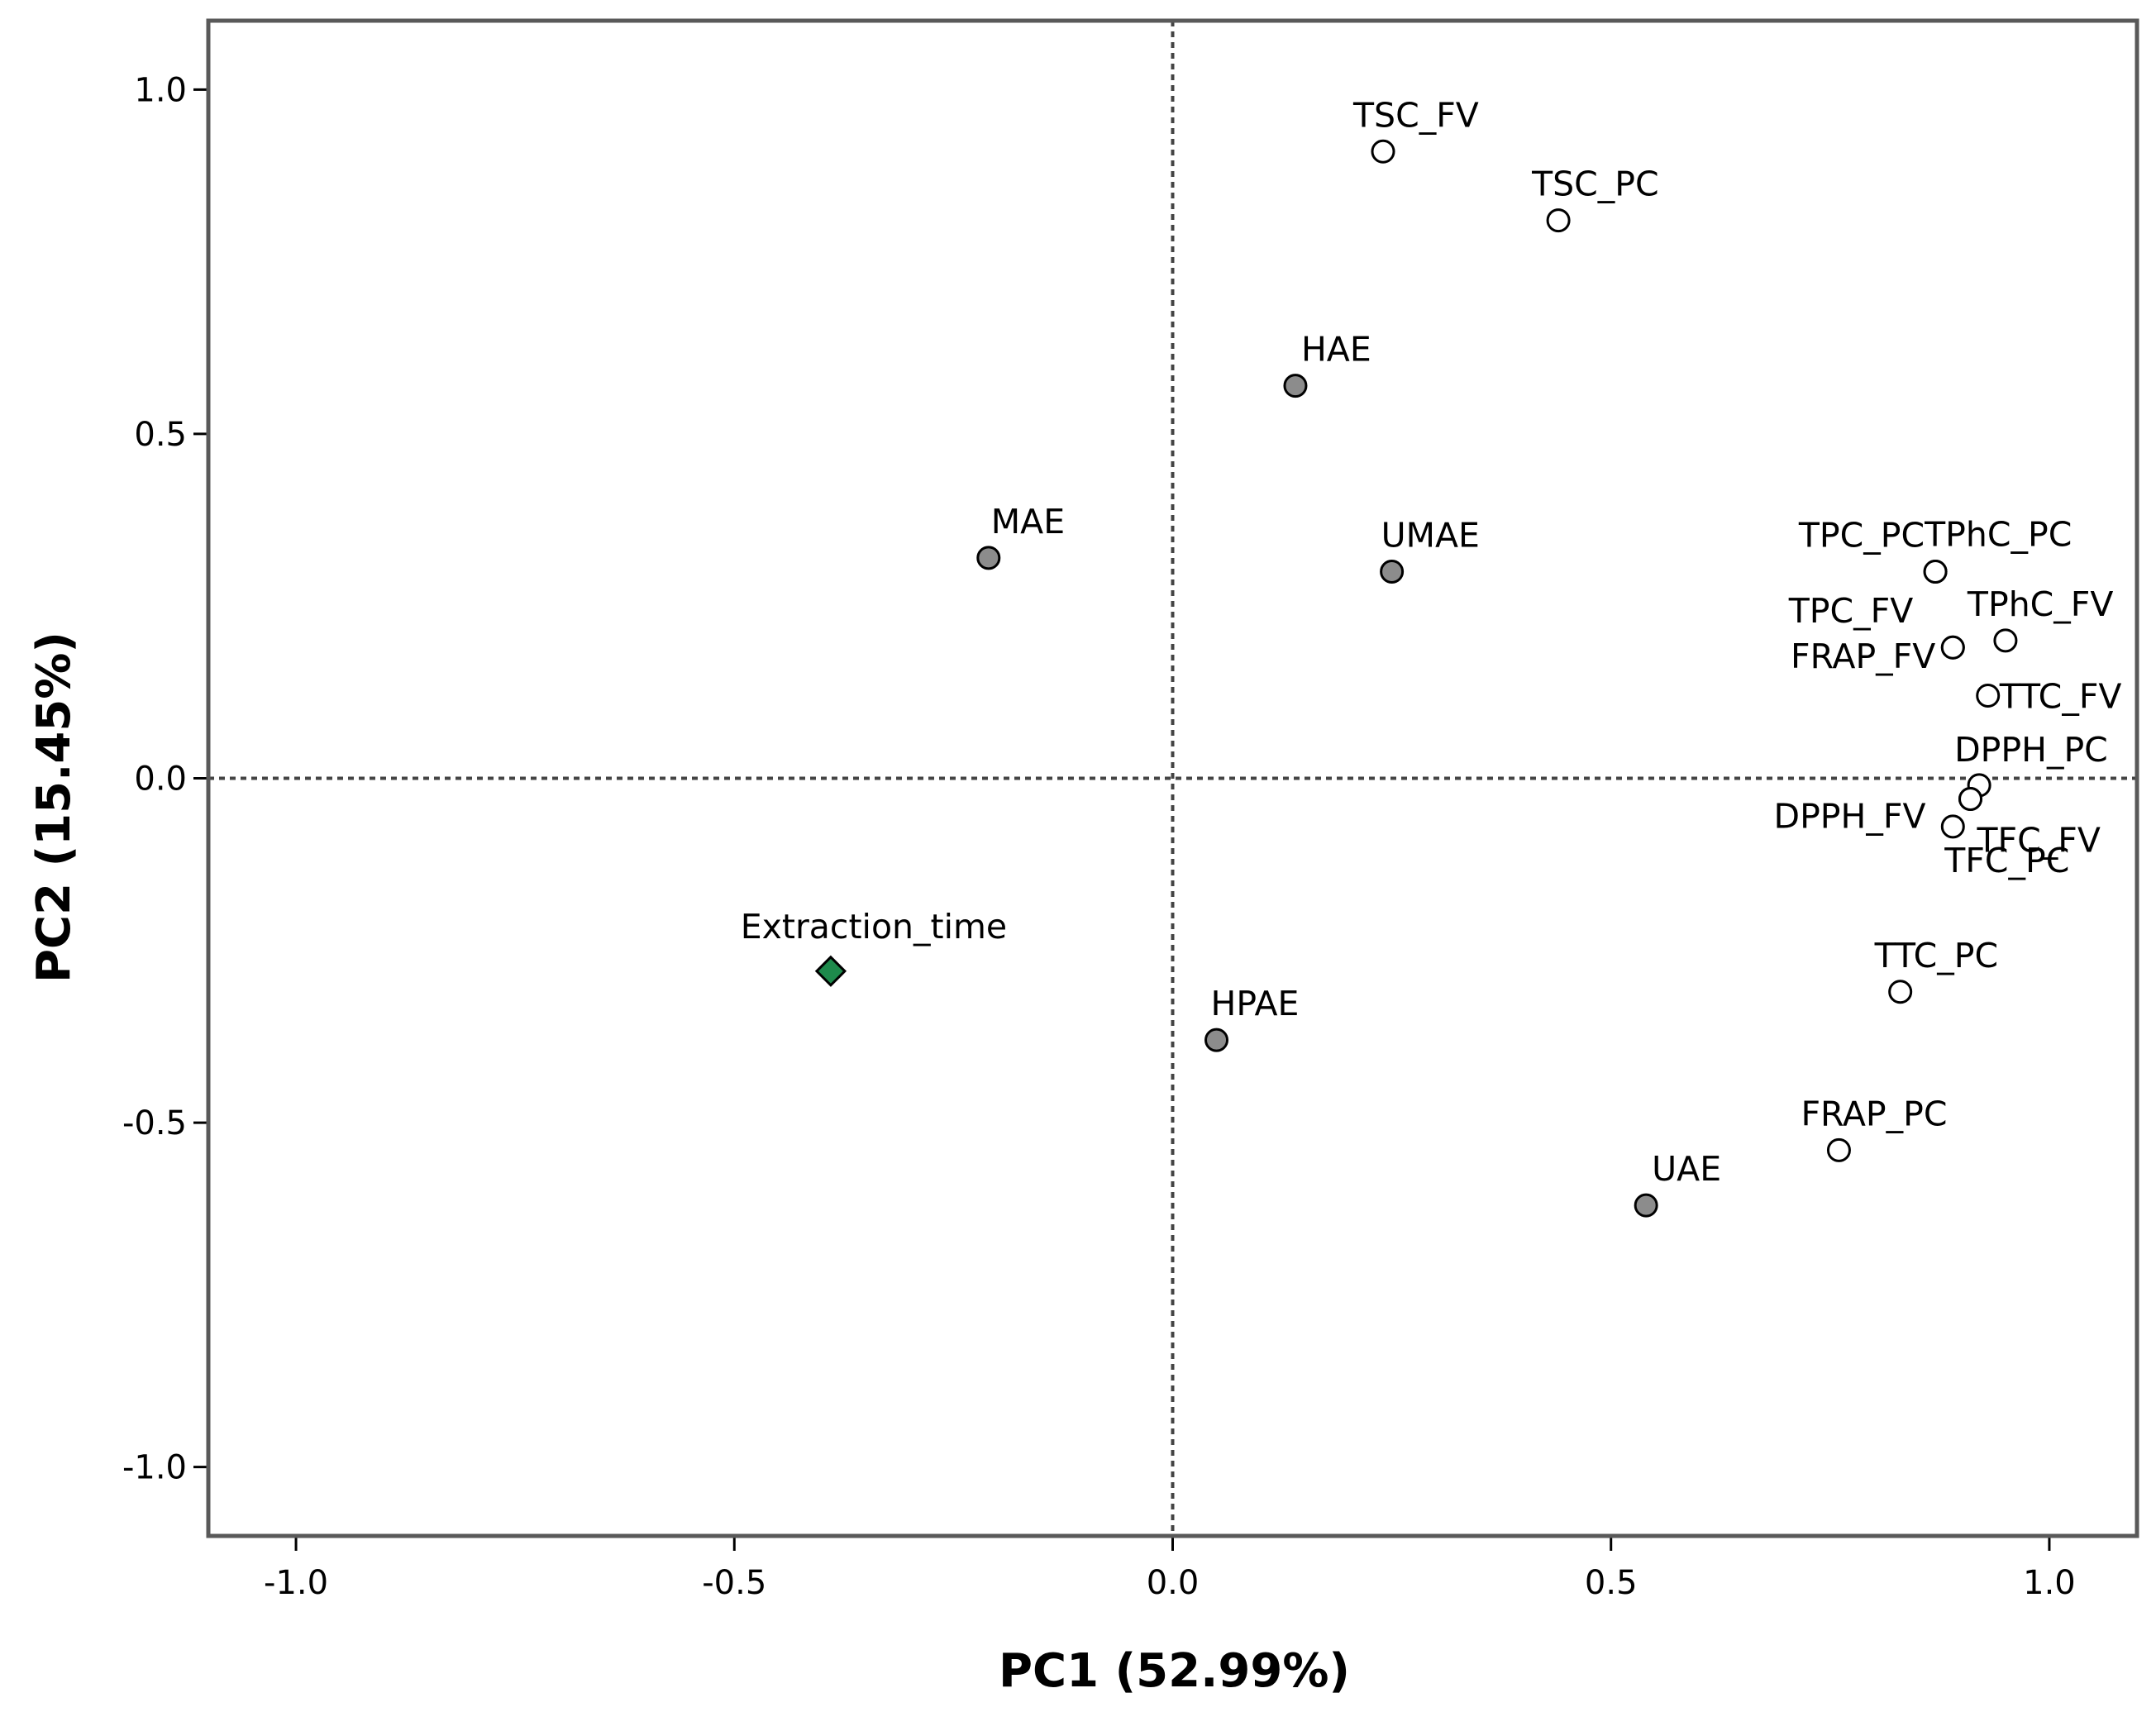 The image size is (2156, 1712). I want to click on label-ttc-fv: TTC_FV, so click(2060, 697).